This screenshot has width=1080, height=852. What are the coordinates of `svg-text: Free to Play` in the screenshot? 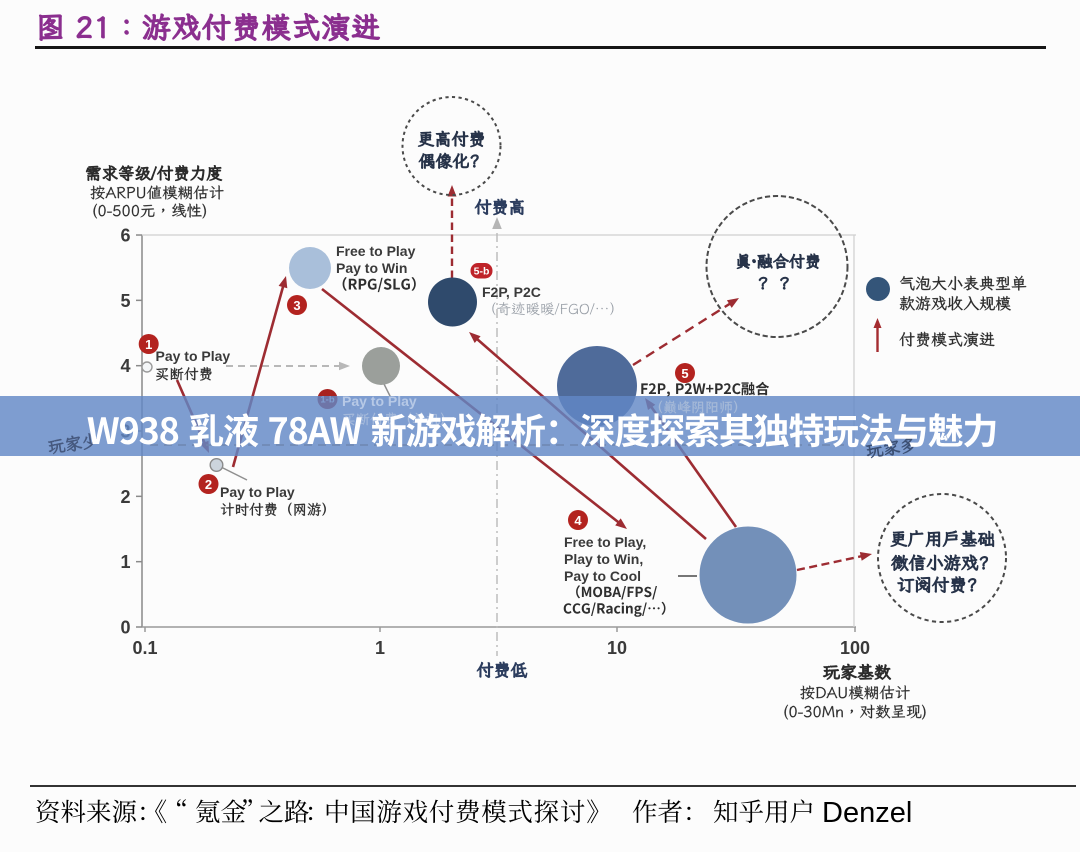 It's located at (376, 251).